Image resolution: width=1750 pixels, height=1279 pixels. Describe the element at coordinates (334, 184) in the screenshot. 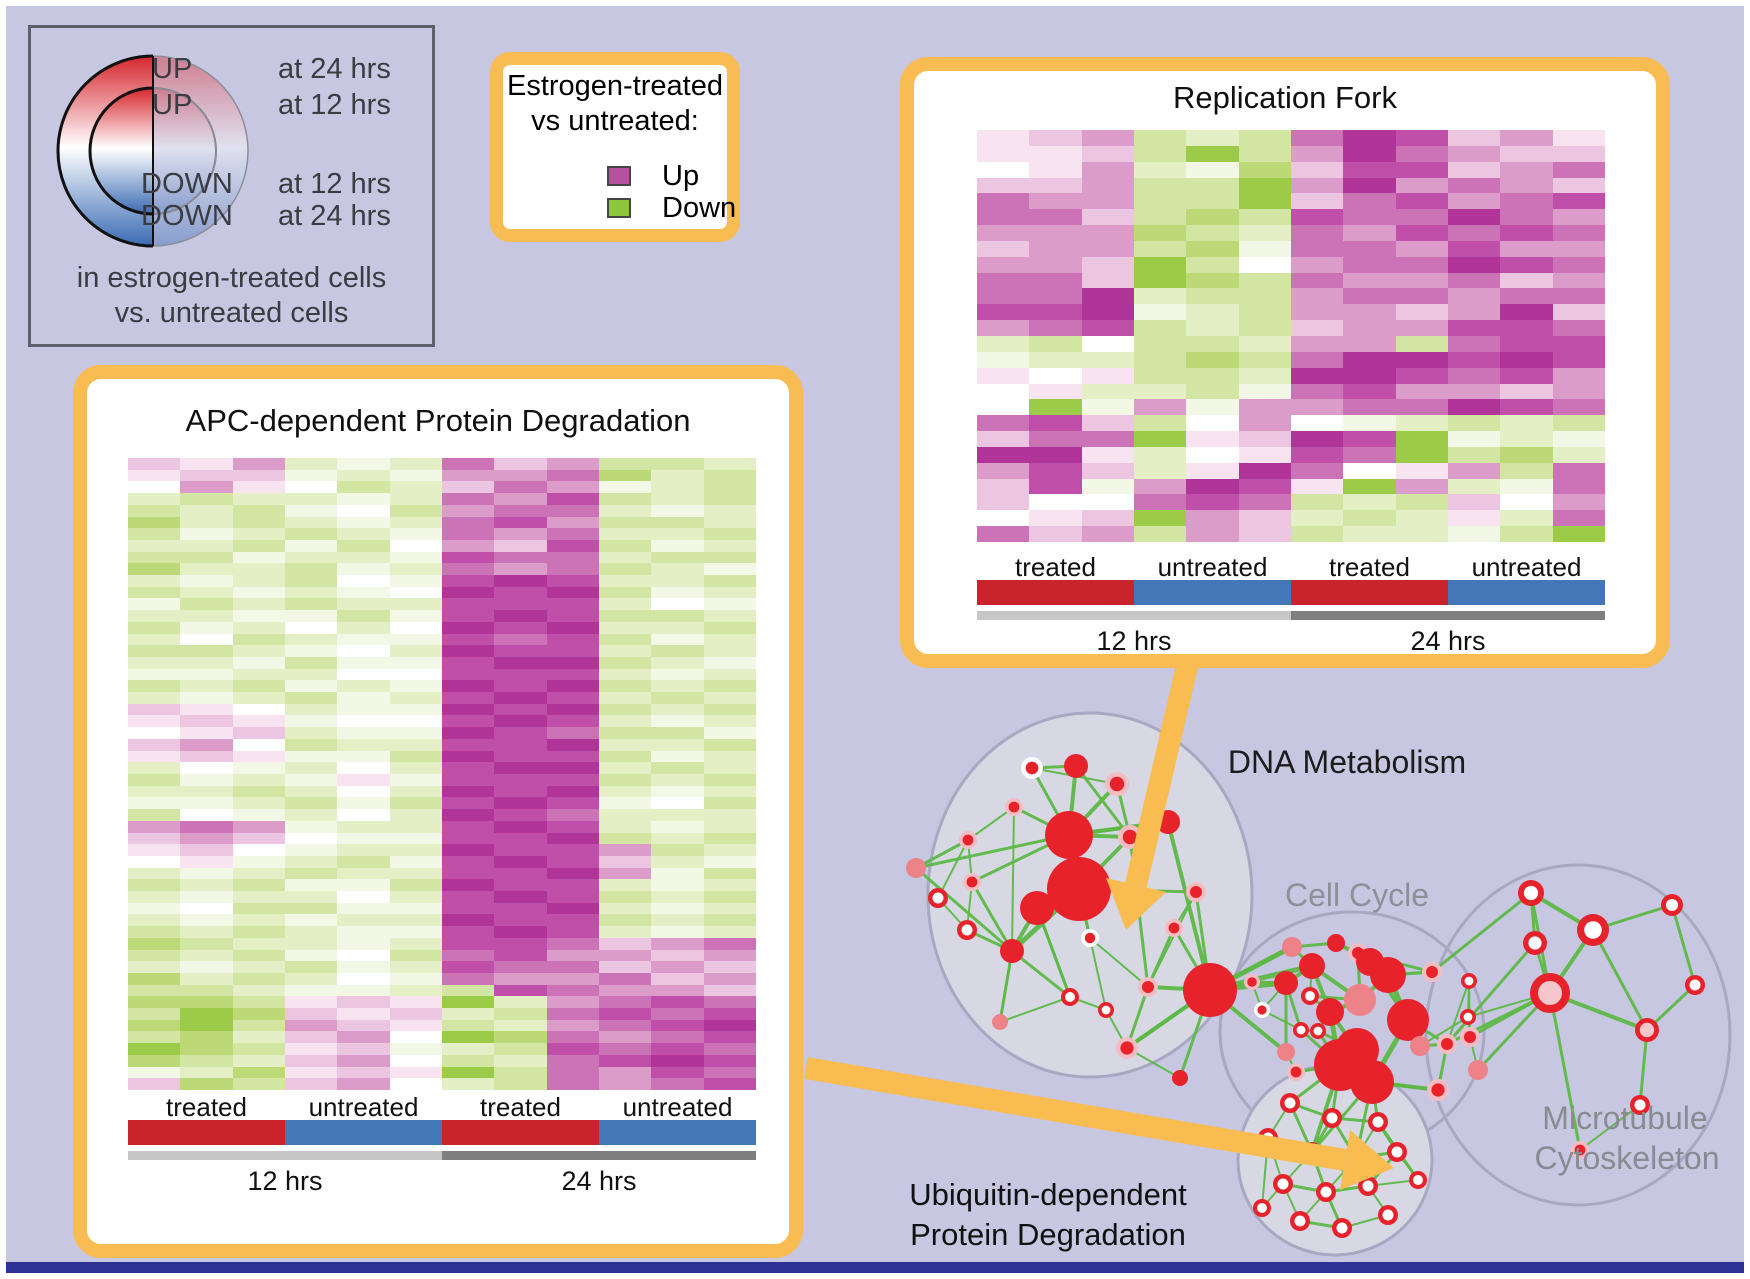

I see `legend-at-12b: at 12 hrs` at that location.